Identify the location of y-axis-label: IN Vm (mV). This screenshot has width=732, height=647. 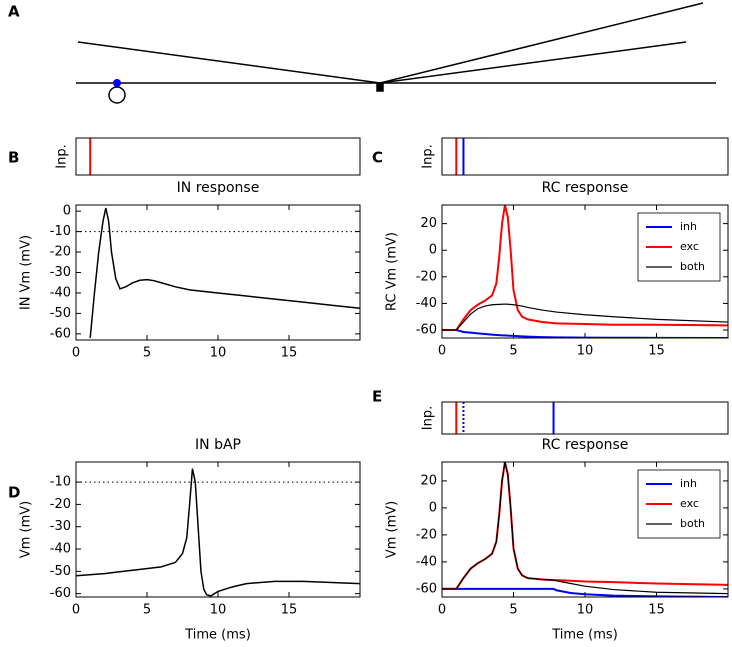
(26, 272).